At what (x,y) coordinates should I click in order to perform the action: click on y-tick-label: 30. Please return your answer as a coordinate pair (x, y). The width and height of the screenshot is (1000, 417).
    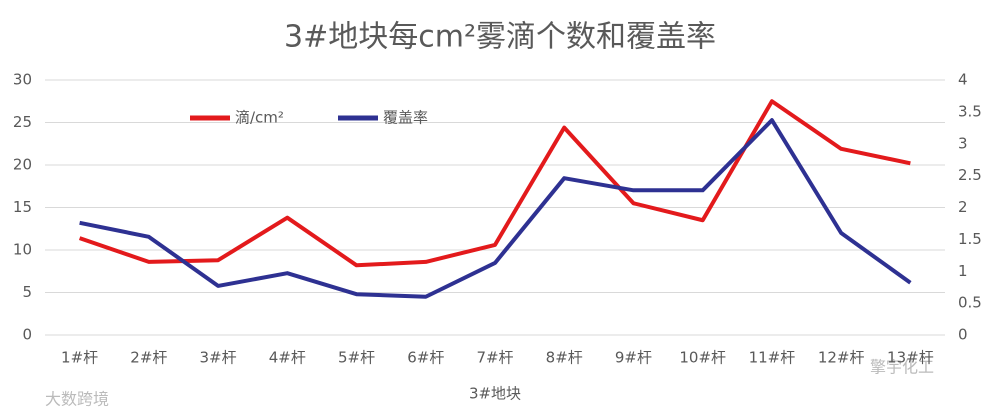
    Looking at the image, I should click on (22, 80).